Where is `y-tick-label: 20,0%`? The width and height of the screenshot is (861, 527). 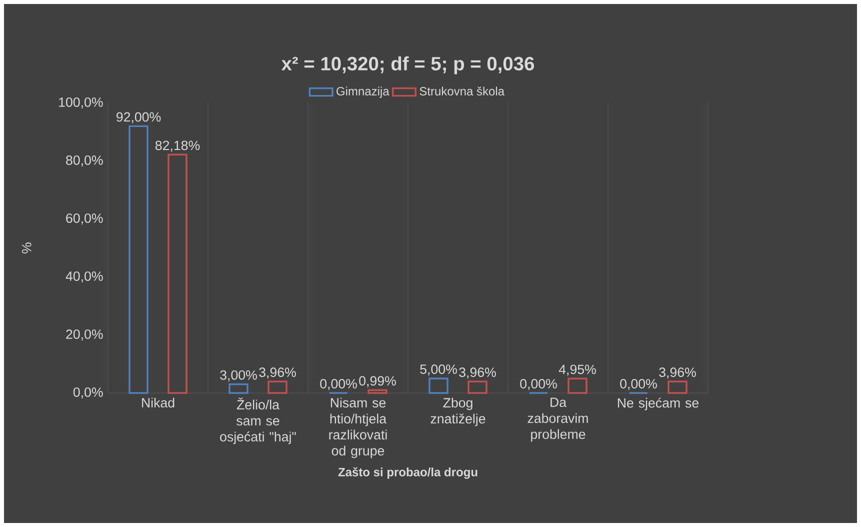
y-tick-label: 20,0% is located at coordinates (84, 335).